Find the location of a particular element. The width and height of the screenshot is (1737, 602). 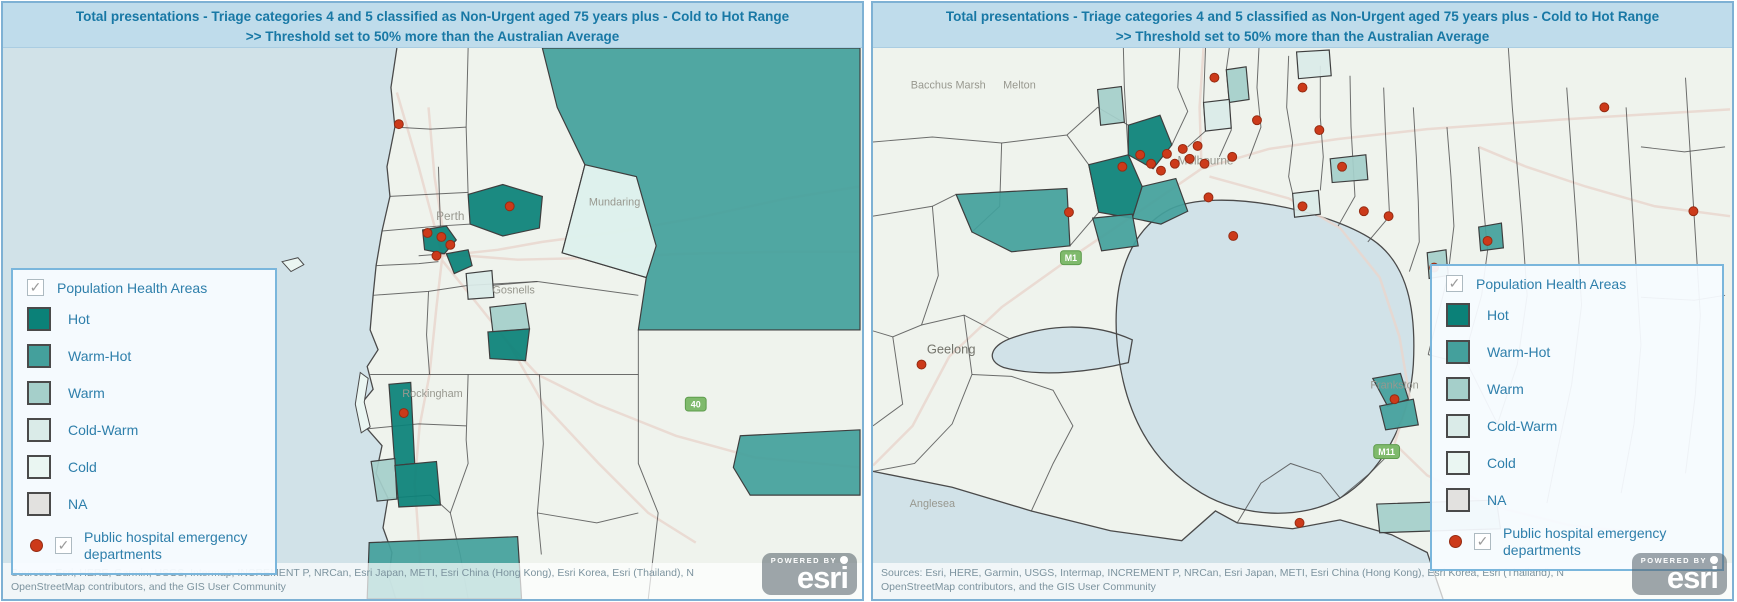

legend-item-cold_warm: Cold-Warm is located at coordinates (145, 430).